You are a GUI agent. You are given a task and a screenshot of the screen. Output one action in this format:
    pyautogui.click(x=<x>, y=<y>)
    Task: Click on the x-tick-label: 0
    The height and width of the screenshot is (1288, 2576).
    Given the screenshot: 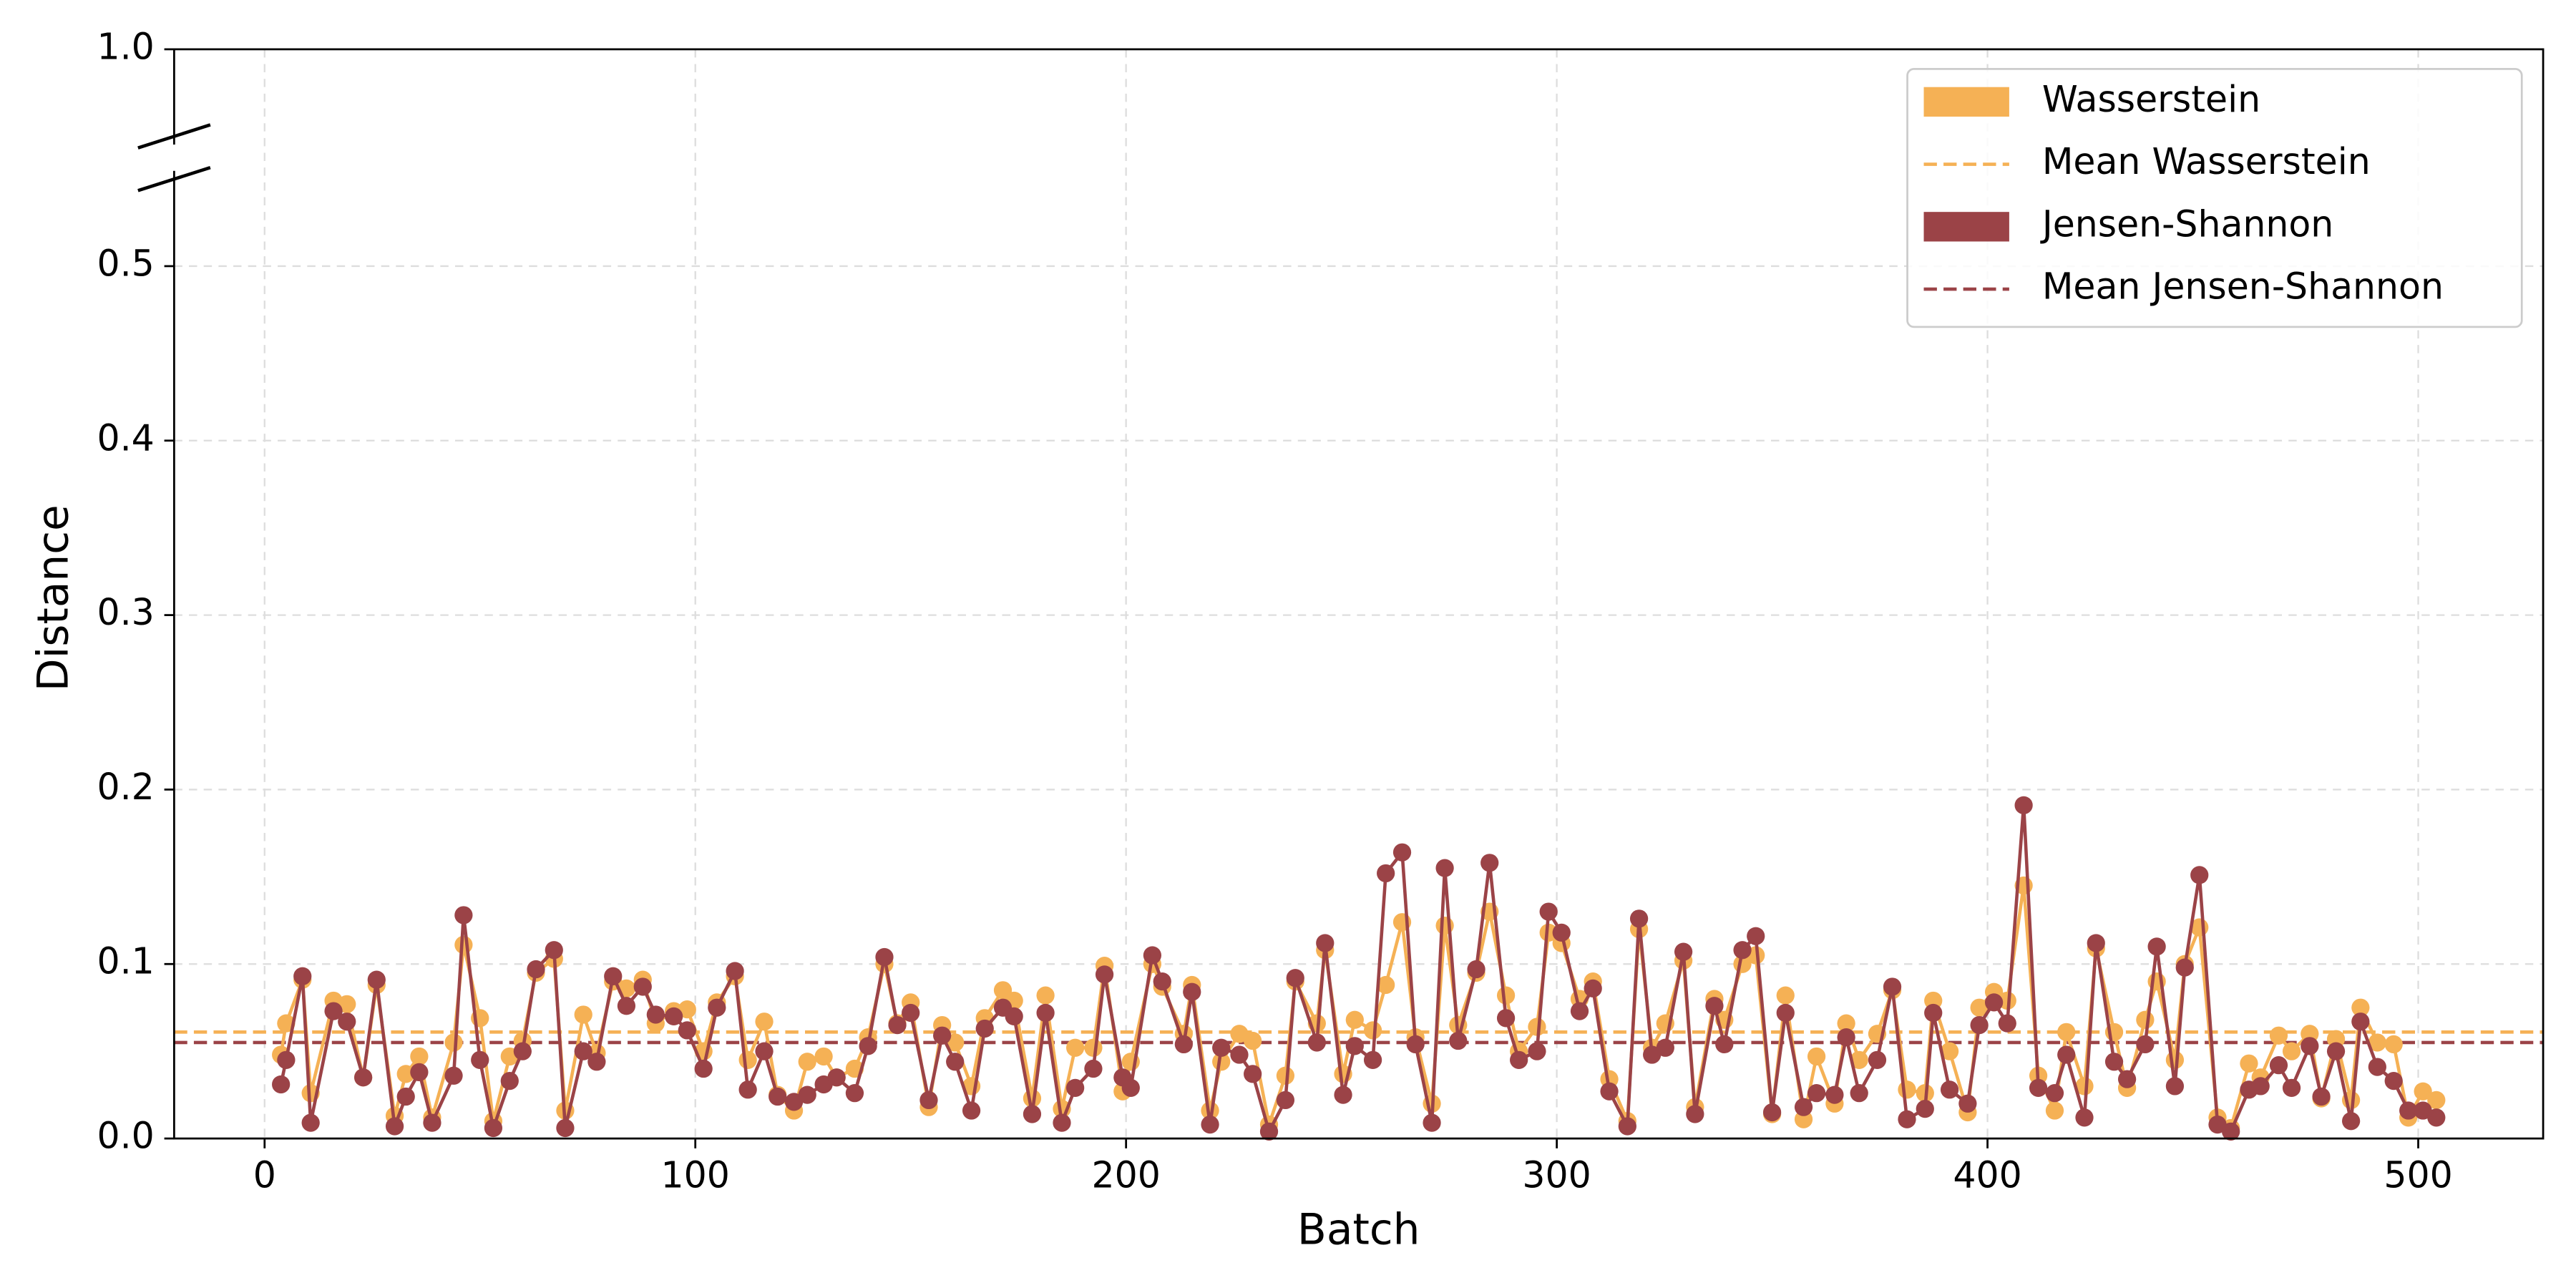 What is the action you would take?
    pyautogui.click(x=264, y=1175)
    